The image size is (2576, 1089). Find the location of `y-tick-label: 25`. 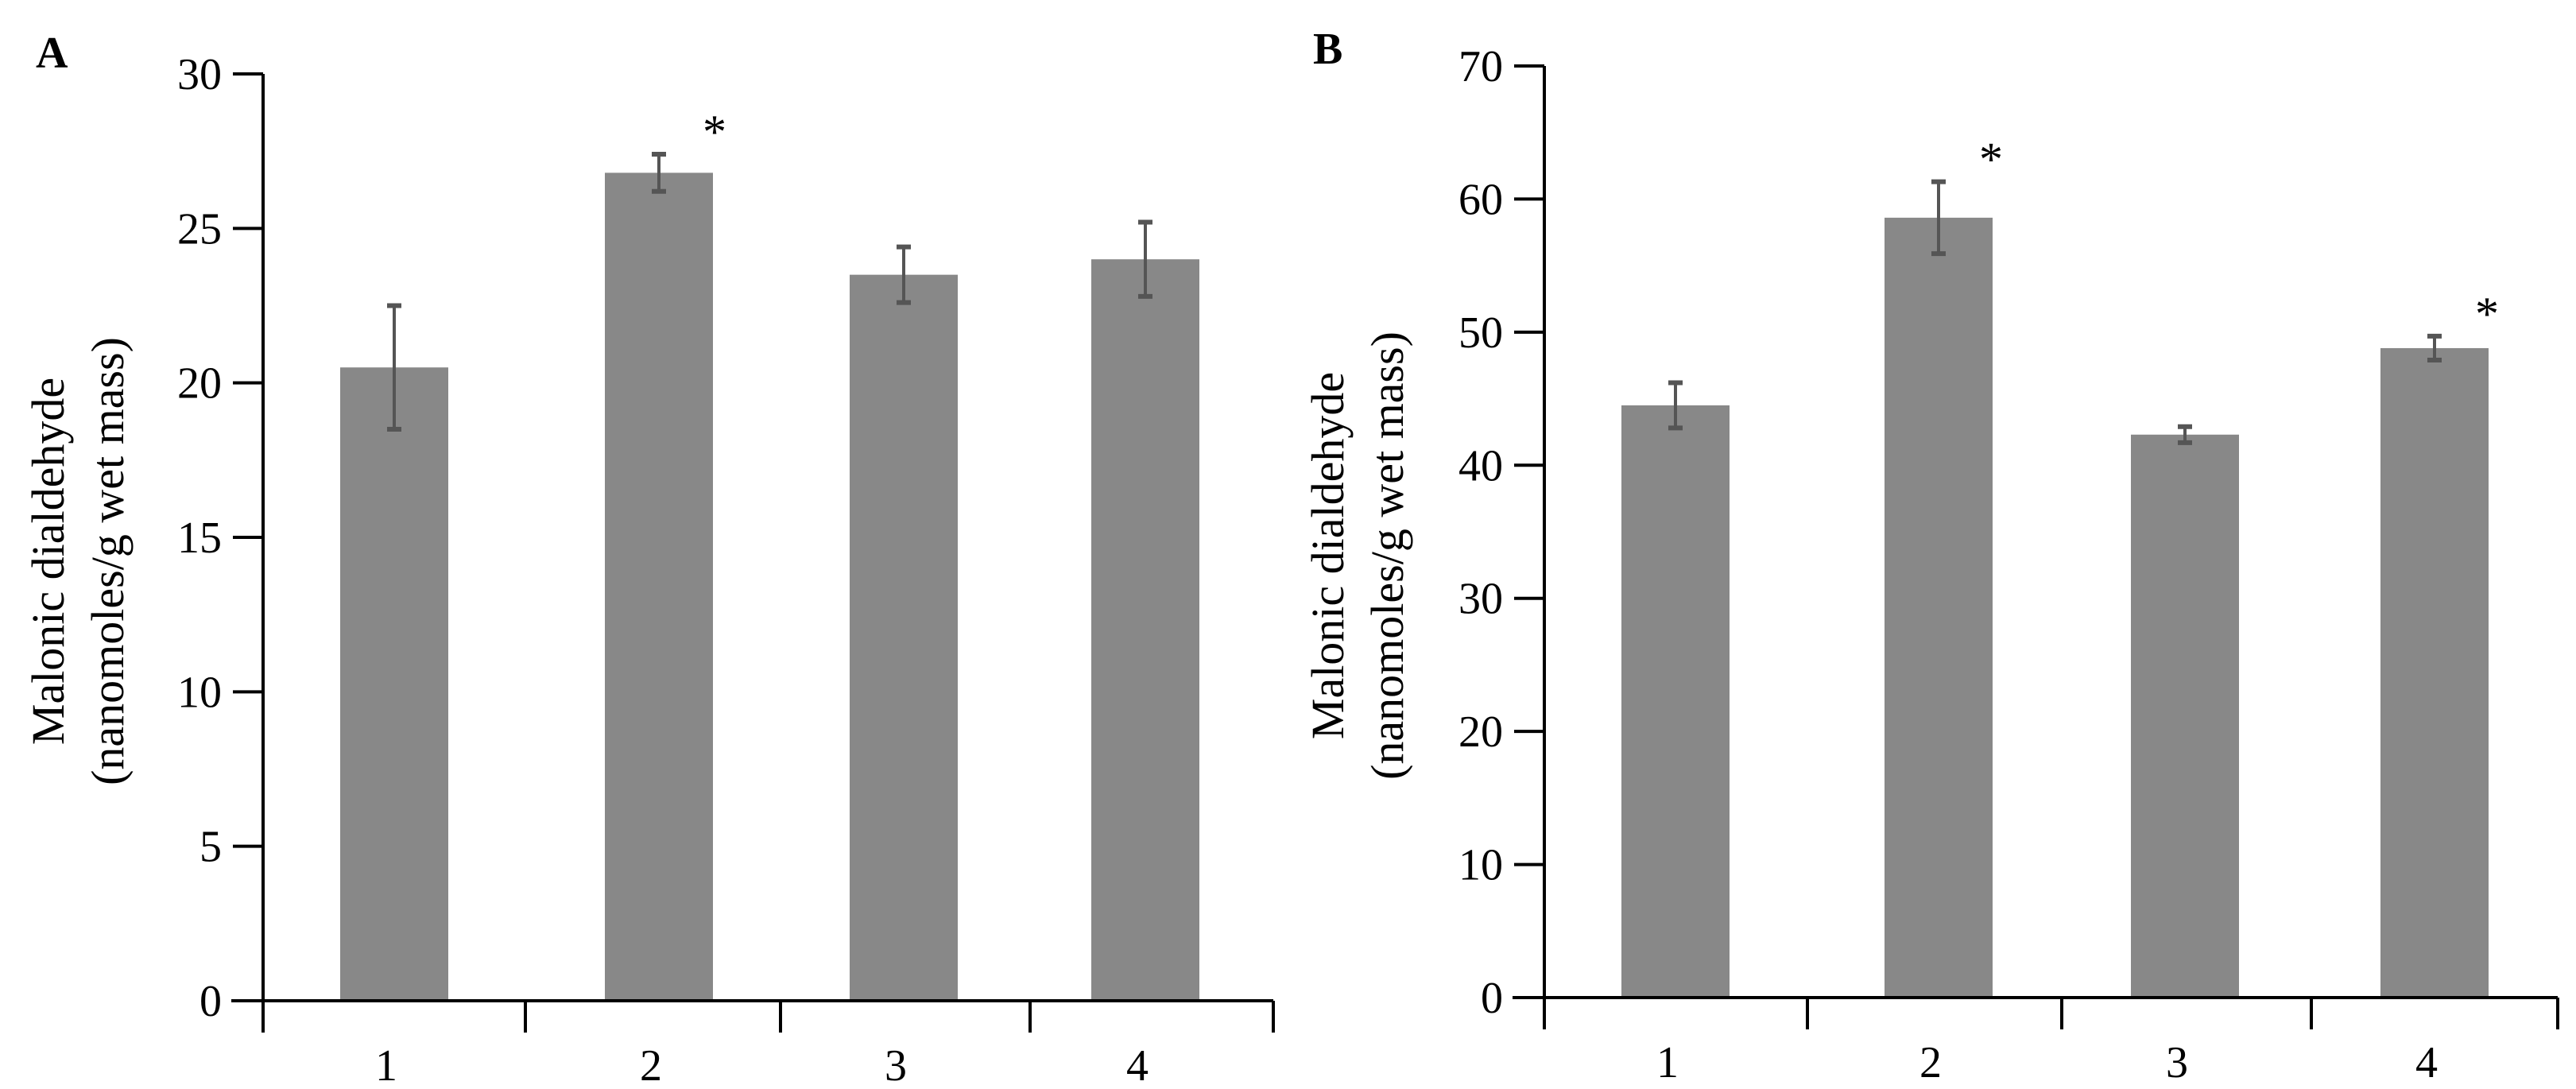

y-tick-label: 25 is located at coordinates (199, 229).